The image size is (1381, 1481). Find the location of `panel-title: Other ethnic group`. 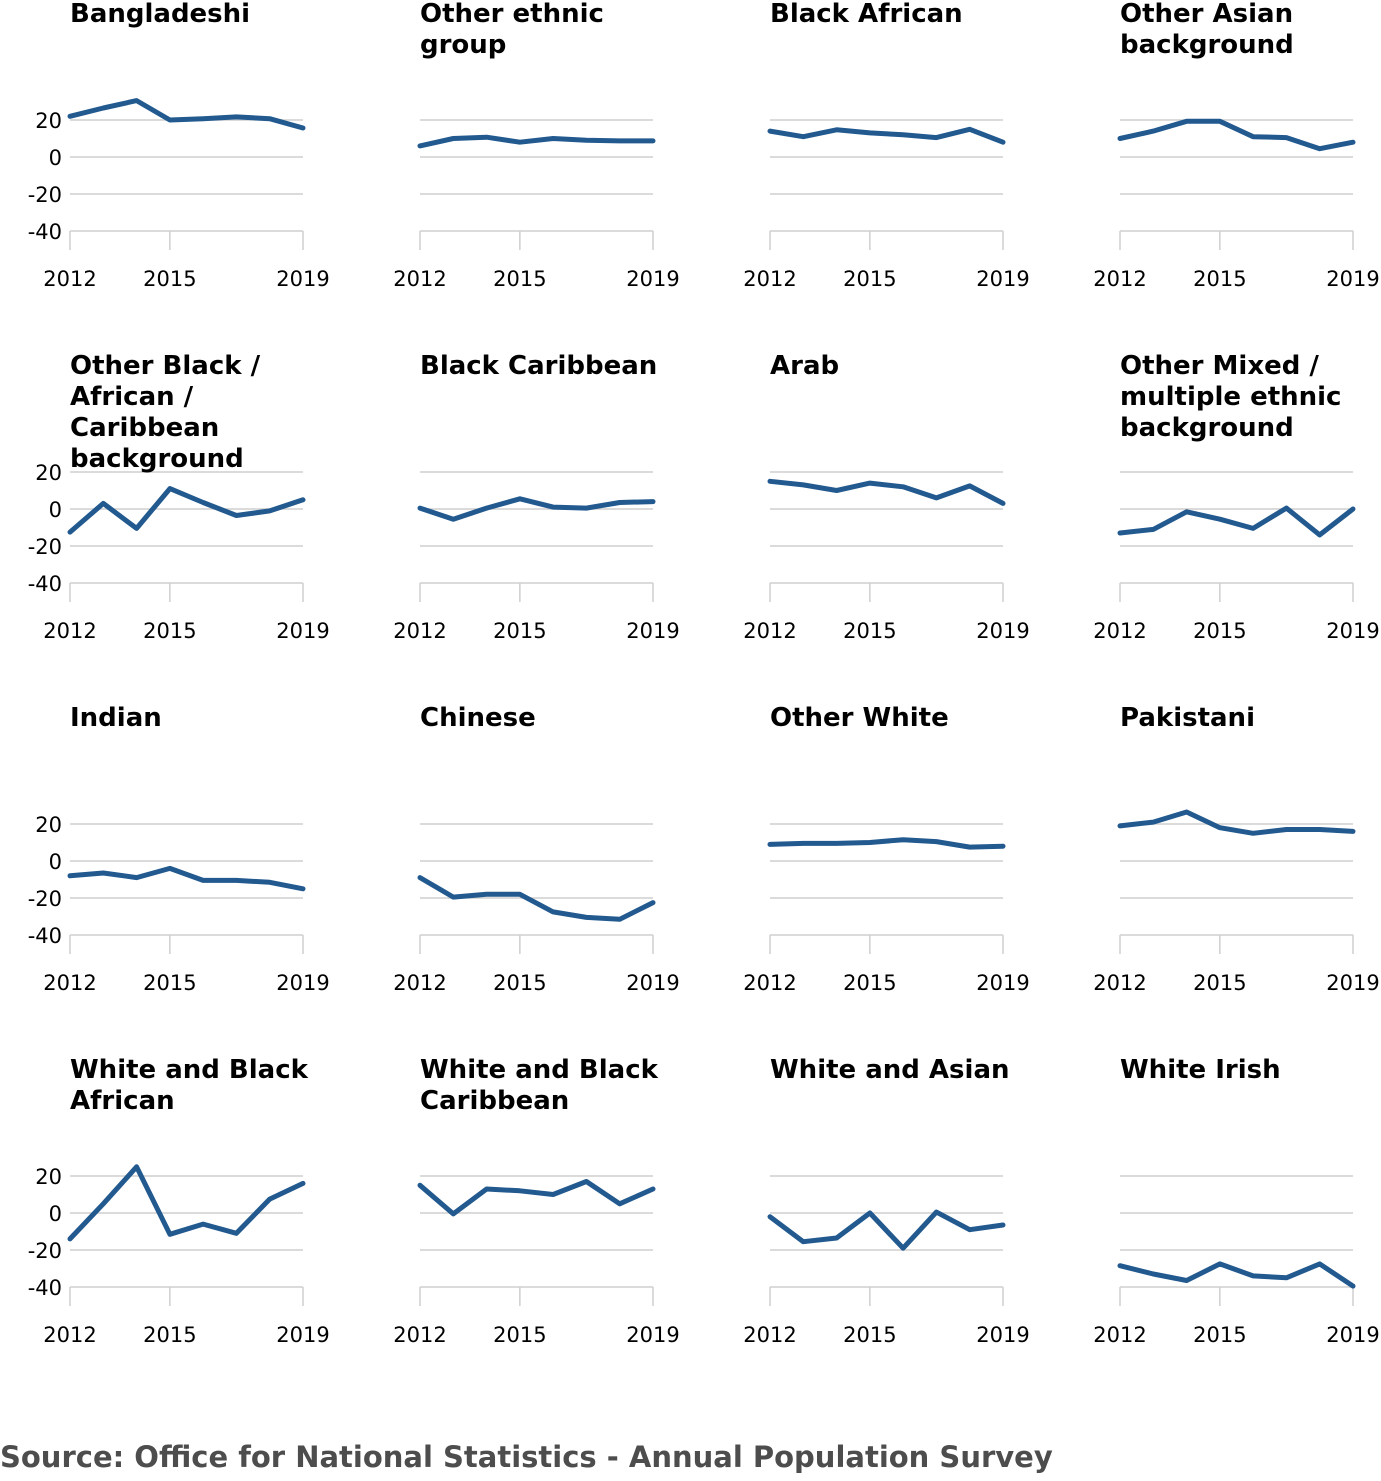

panel-title: Other ethnic group is located at coordinates (512, 30).